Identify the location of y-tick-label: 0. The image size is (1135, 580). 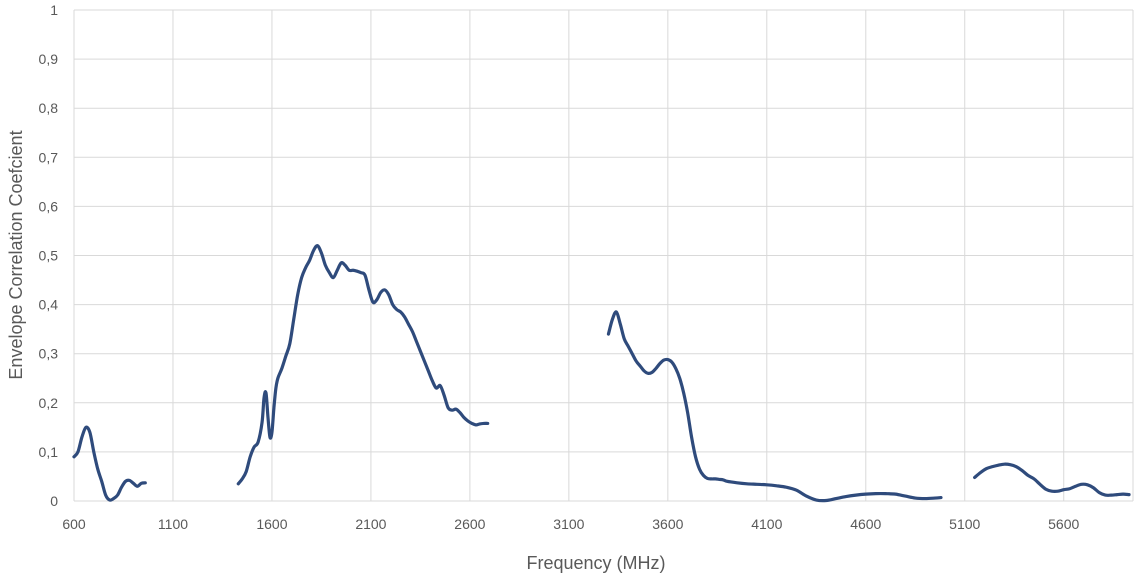
(54, 501).